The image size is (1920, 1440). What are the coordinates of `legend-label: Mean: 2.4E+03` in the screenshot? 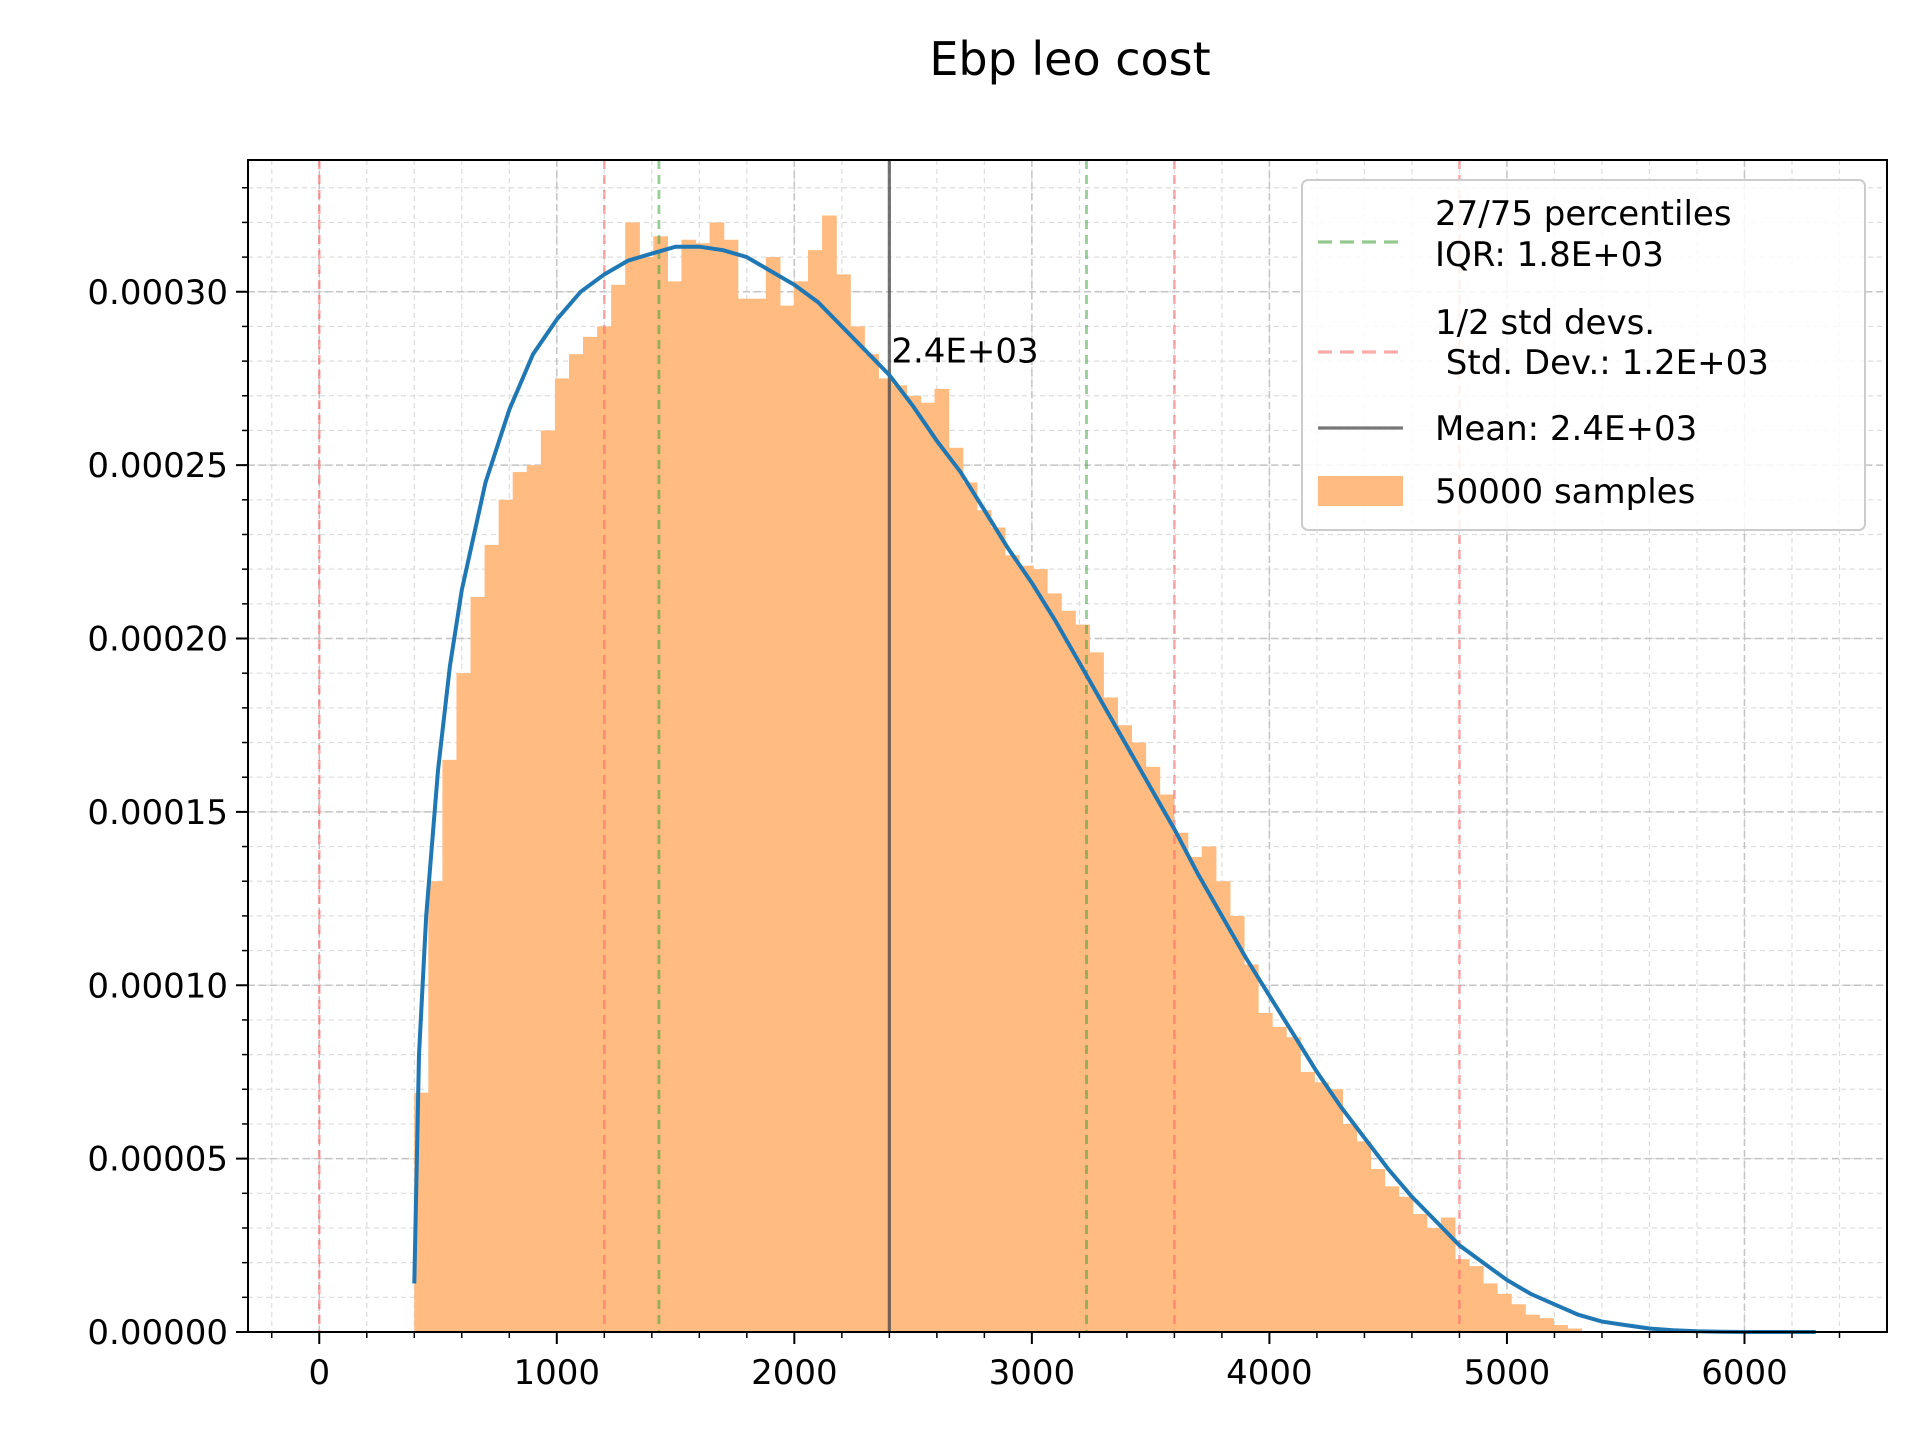 It's located at (1566, 429).